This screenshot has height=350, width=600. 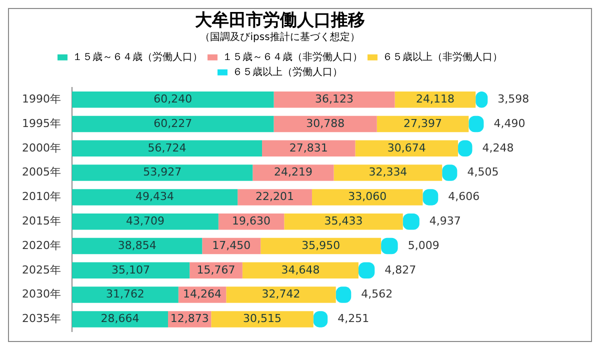 What do you see at coordinates (442, 56) in the screenshot?
I see `legend-label: ６５歳以上（非労働人口）` at bounding box center [442, 56].